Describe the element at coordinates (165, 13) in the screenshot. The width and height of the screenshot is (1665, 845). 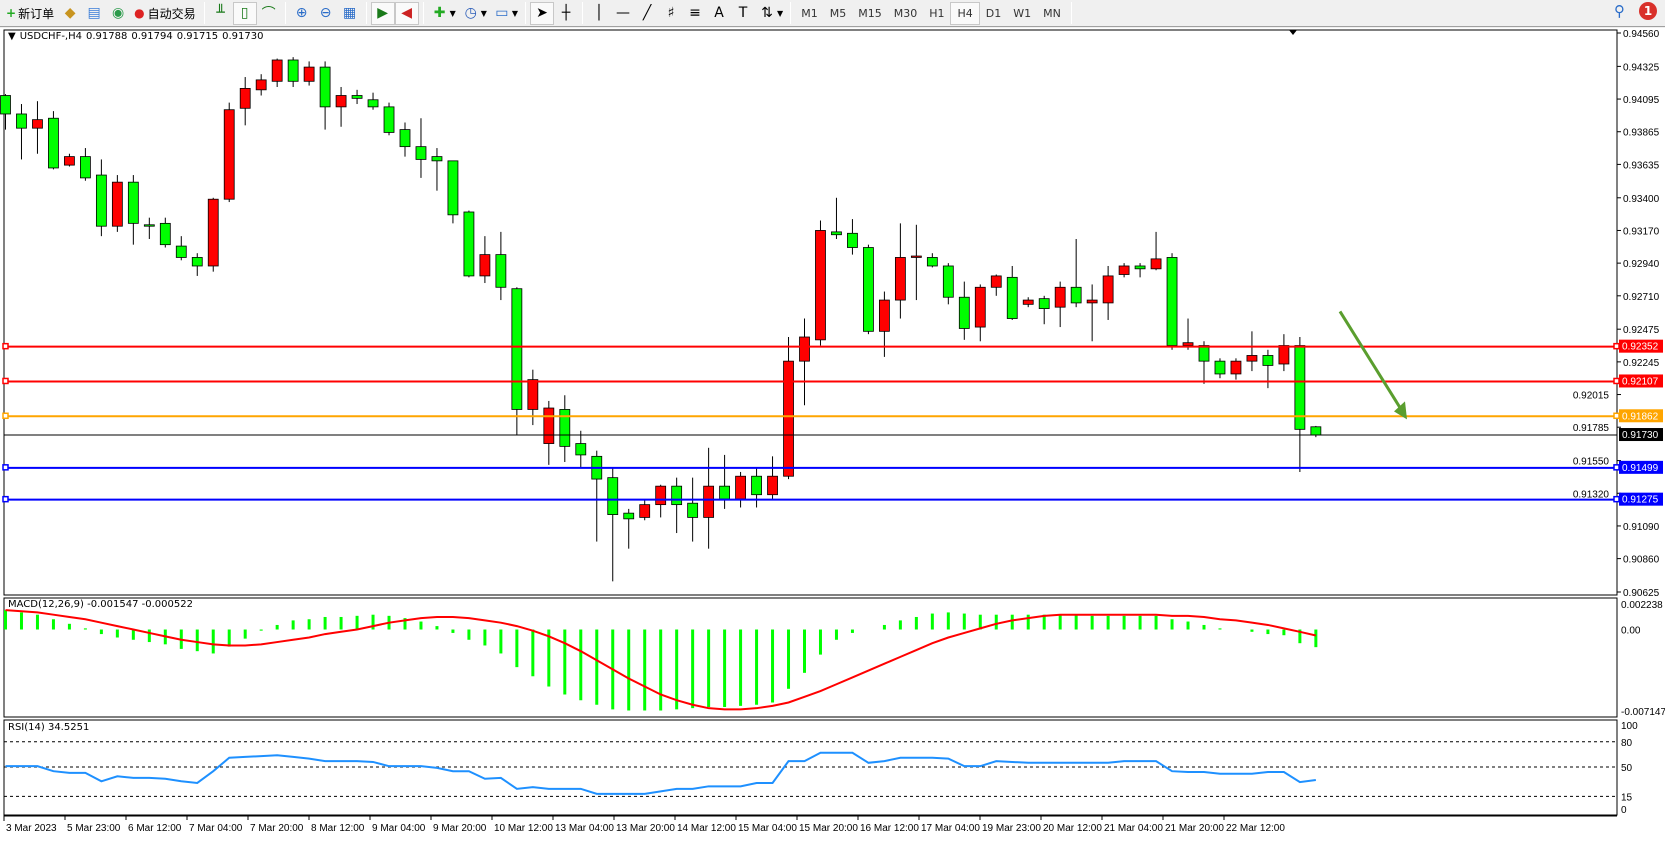
I see `auto-trading-button: ● 自动交易` at that location.